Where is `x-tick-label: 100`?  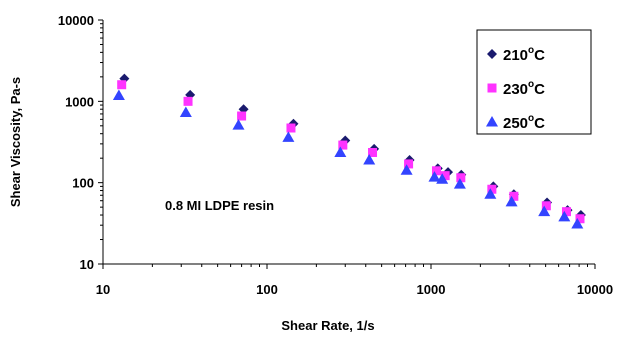
x-tick-label: 100 is located at coordinates (267, 289).